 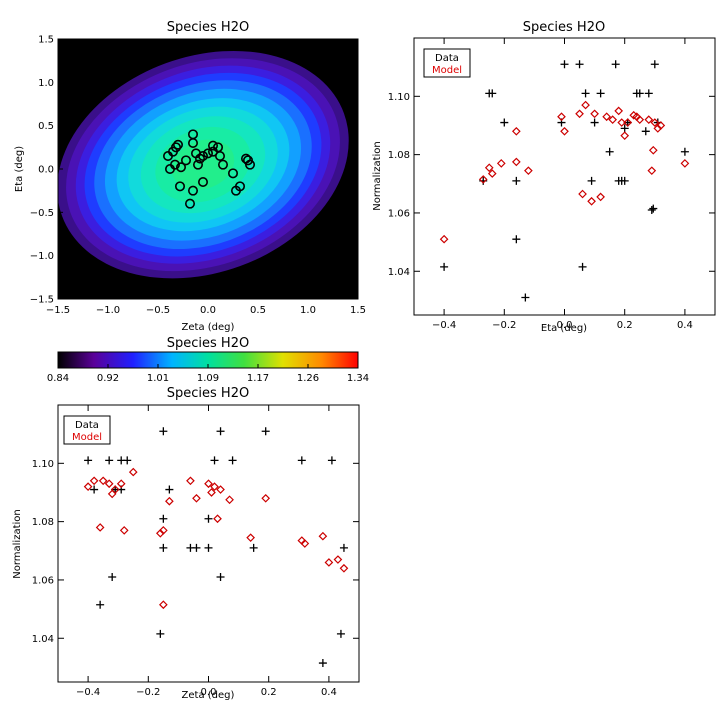 What do you see at coordinates (399, 213) in the screenshot?
I see `eta-y-tick-label: 1.06` at bounding box center [399, 213].